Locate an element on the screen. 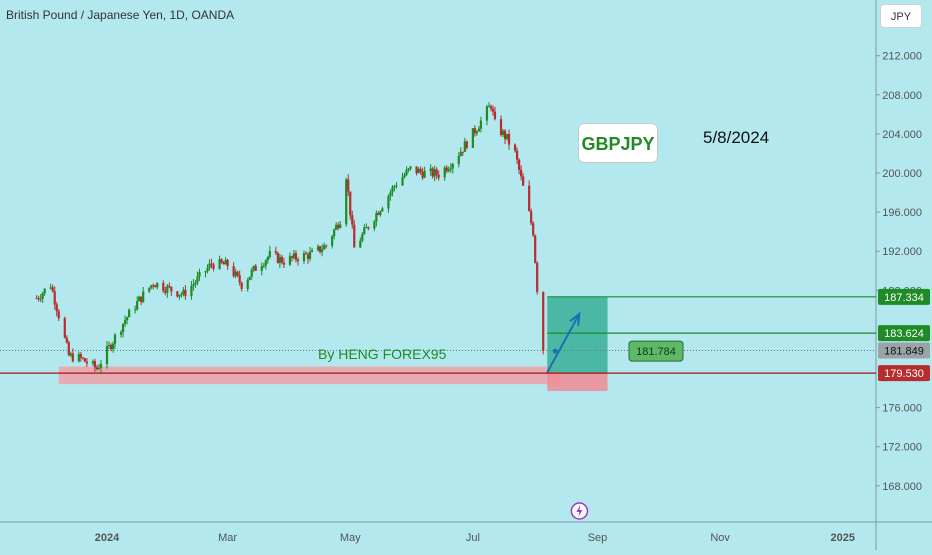  x-tick-label: Nov is located at coordinates (720, 538).